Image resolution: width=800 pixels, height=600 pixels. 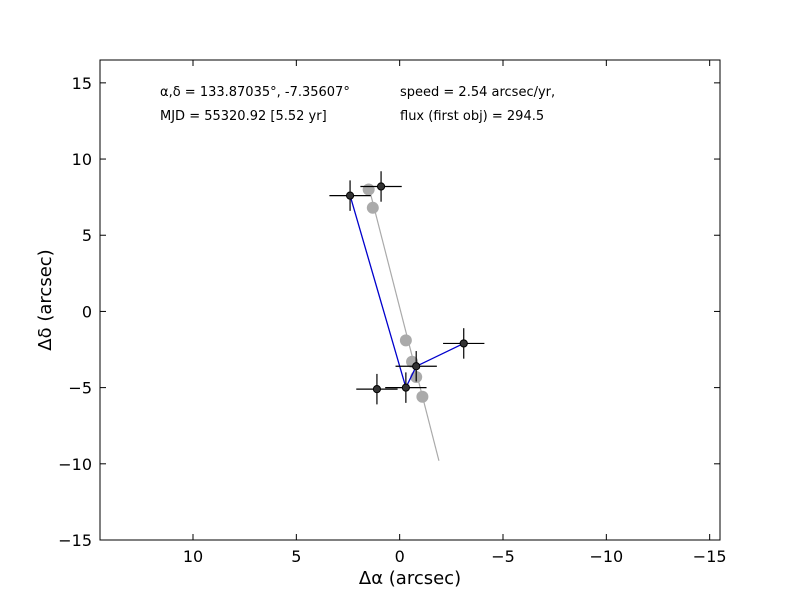 What do you see at coordinates (477, 92) in the screenshot?
I see `annotation-speed: speed = 2.54 arcsec/yr,` at bounding box center [477, 92].